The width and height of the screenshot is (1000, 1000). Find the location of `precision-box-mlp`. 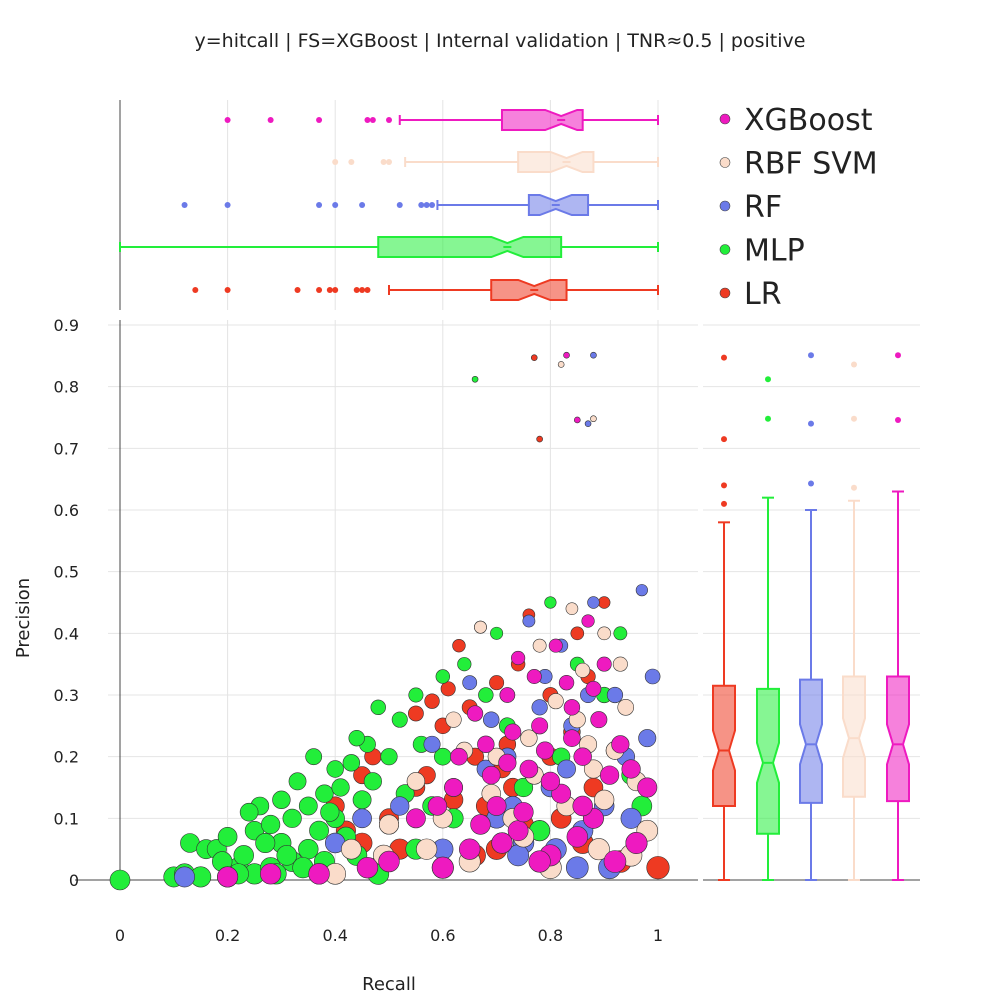

precision-box-mlp is located at coordinates (768, 628).